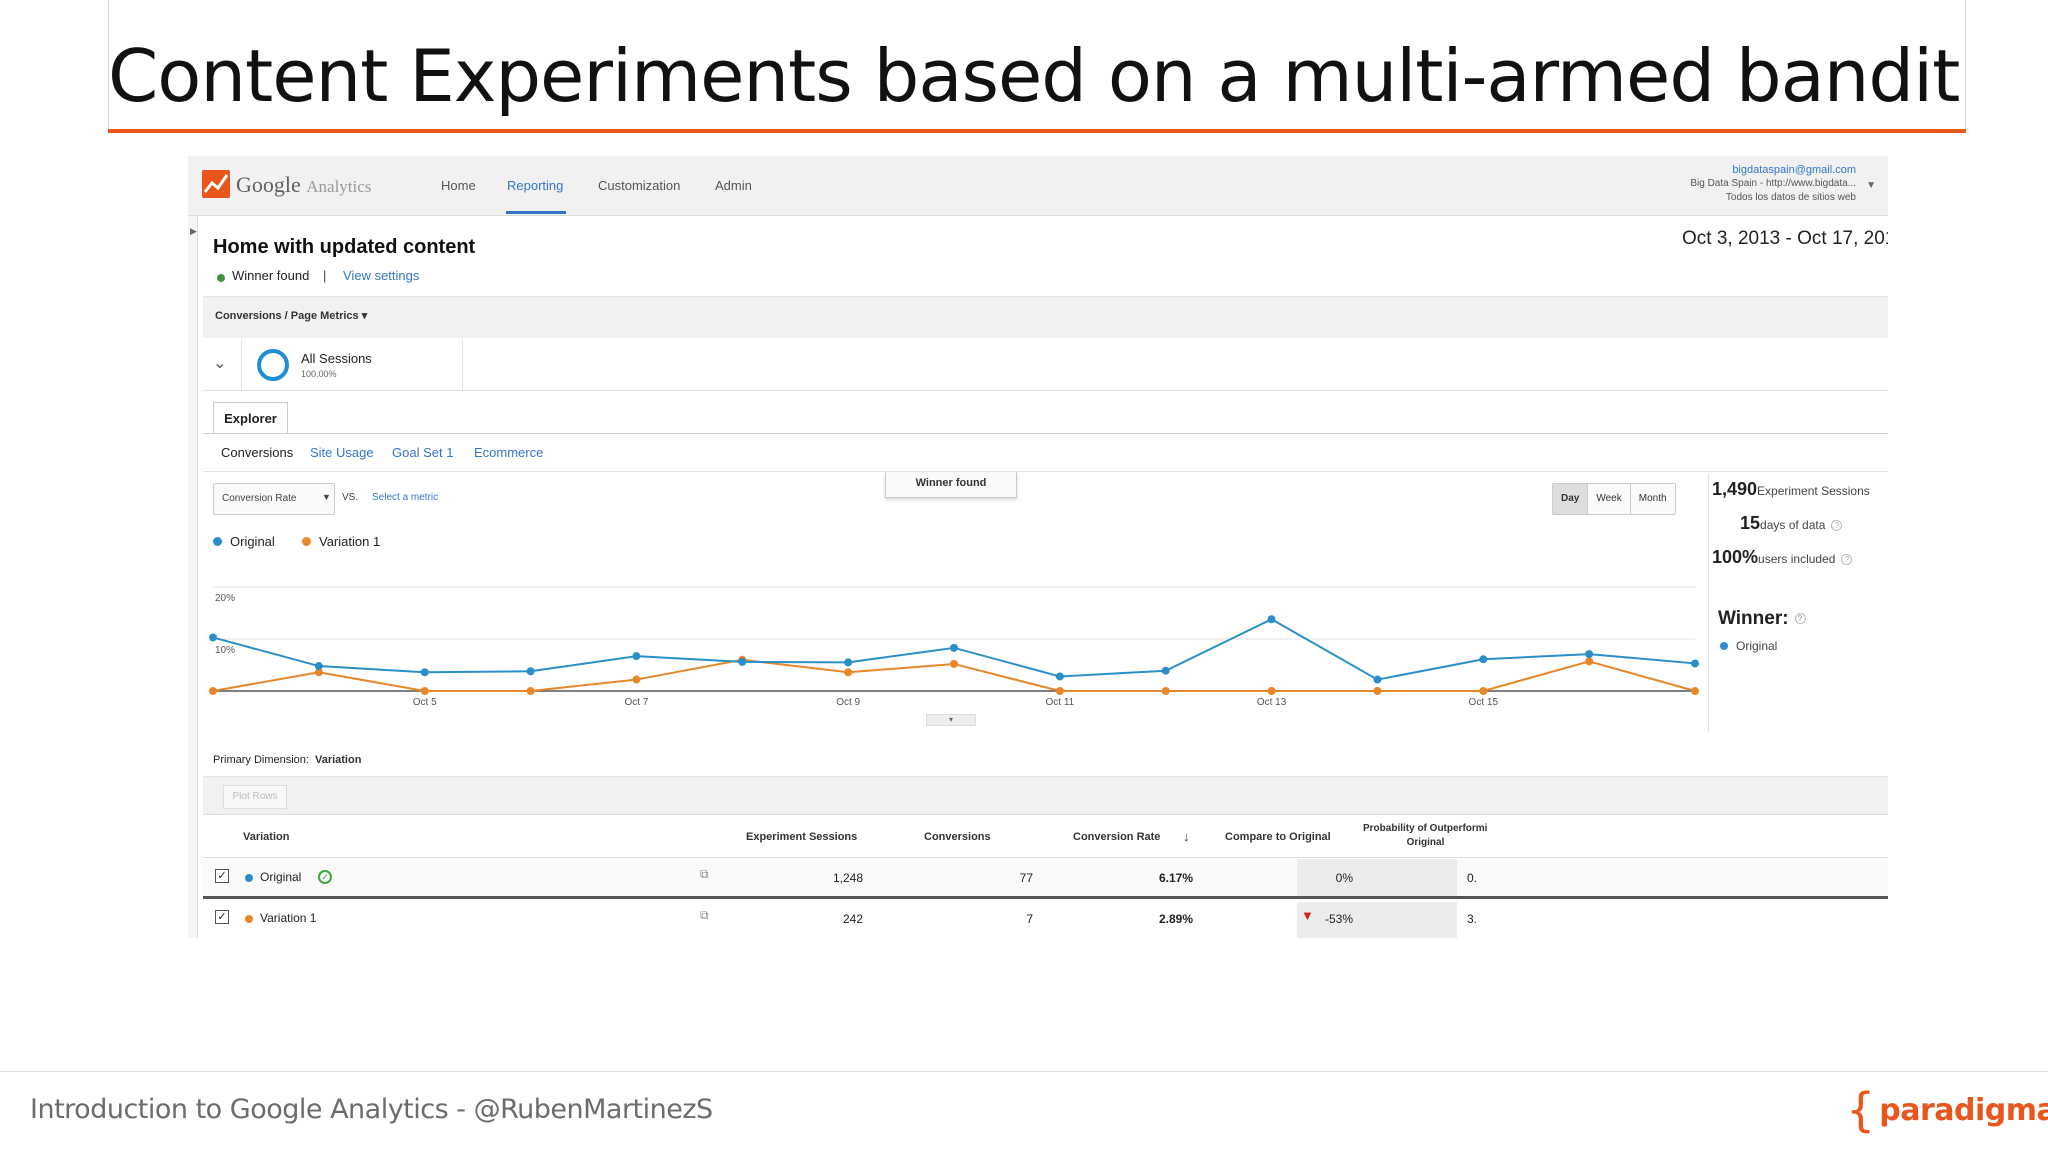  I want to click on legend-original: Original, so click(244, 541).